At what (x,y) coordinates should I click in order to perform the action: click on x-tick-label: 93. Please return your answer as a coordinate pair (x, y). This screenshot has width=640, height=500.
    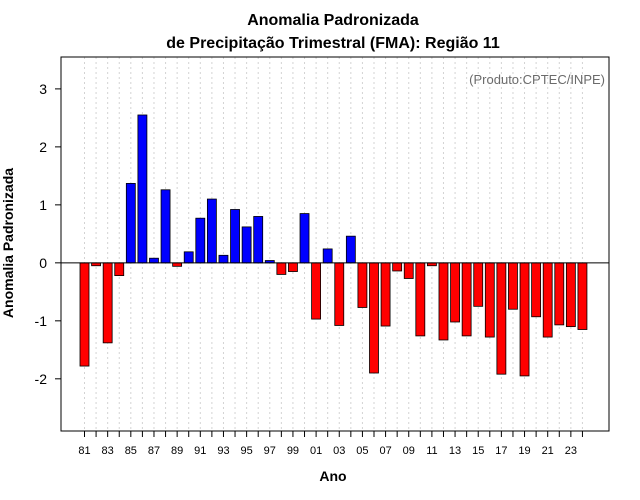
    Looking at the image, I should click on (223, 451).